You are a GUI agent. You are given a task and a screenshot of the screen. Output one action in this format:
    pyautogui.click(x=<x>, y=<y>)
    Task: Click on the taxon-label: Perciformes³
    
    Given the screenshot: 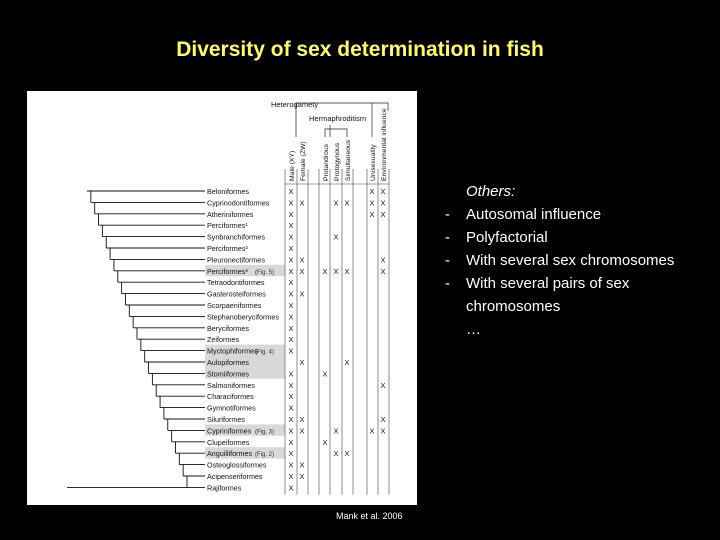 What is the action you would take?
    pyautogui.click(x=227, y=271)
    